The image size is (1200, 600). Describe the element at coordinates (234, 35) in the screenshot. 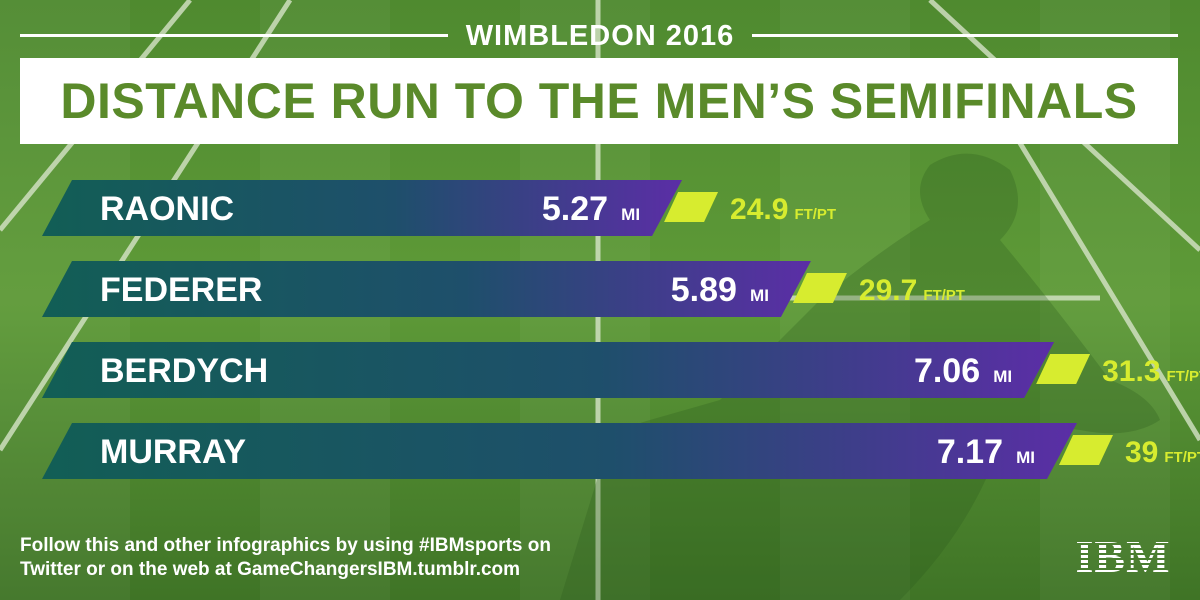

I see `eyebrow-rule-left` at that location.